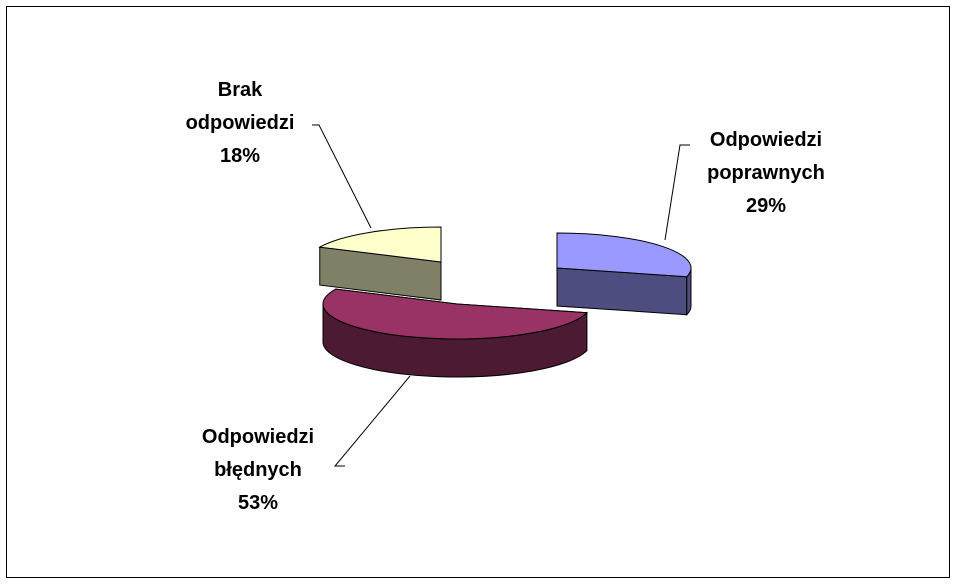 The image size is (959, 587). I want to click on category-label: Brak odpowiedzi, so click(240, 106).